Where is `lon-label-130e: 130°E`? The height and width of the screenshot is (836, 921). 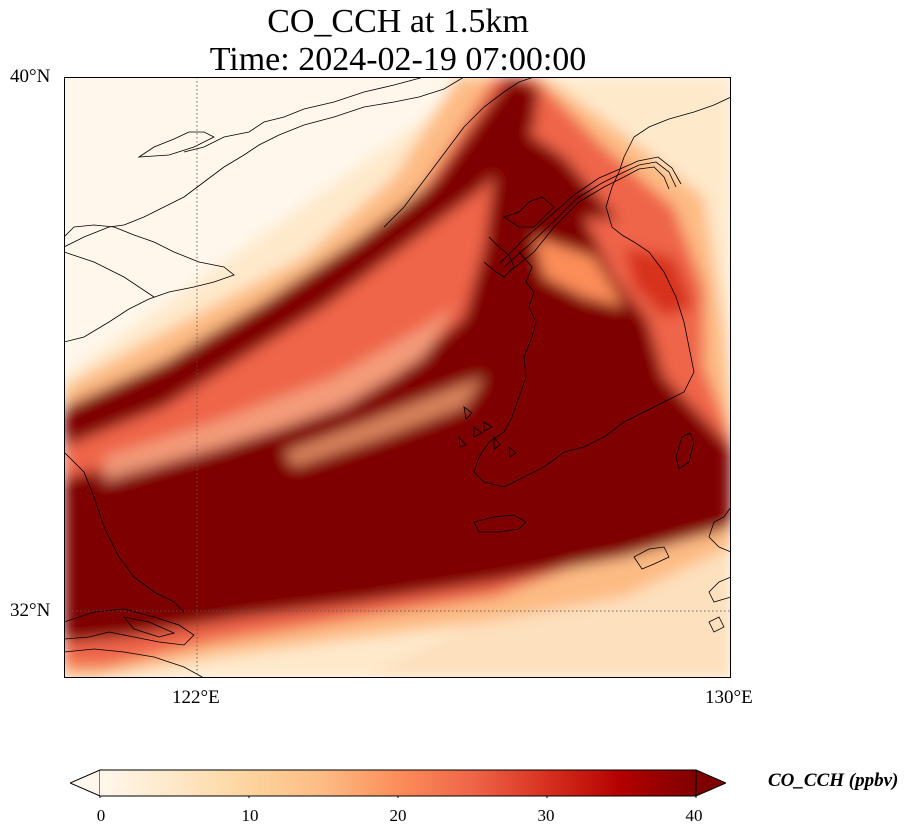 lon-label-130e: 130°E is located at coordinates (729, 697).